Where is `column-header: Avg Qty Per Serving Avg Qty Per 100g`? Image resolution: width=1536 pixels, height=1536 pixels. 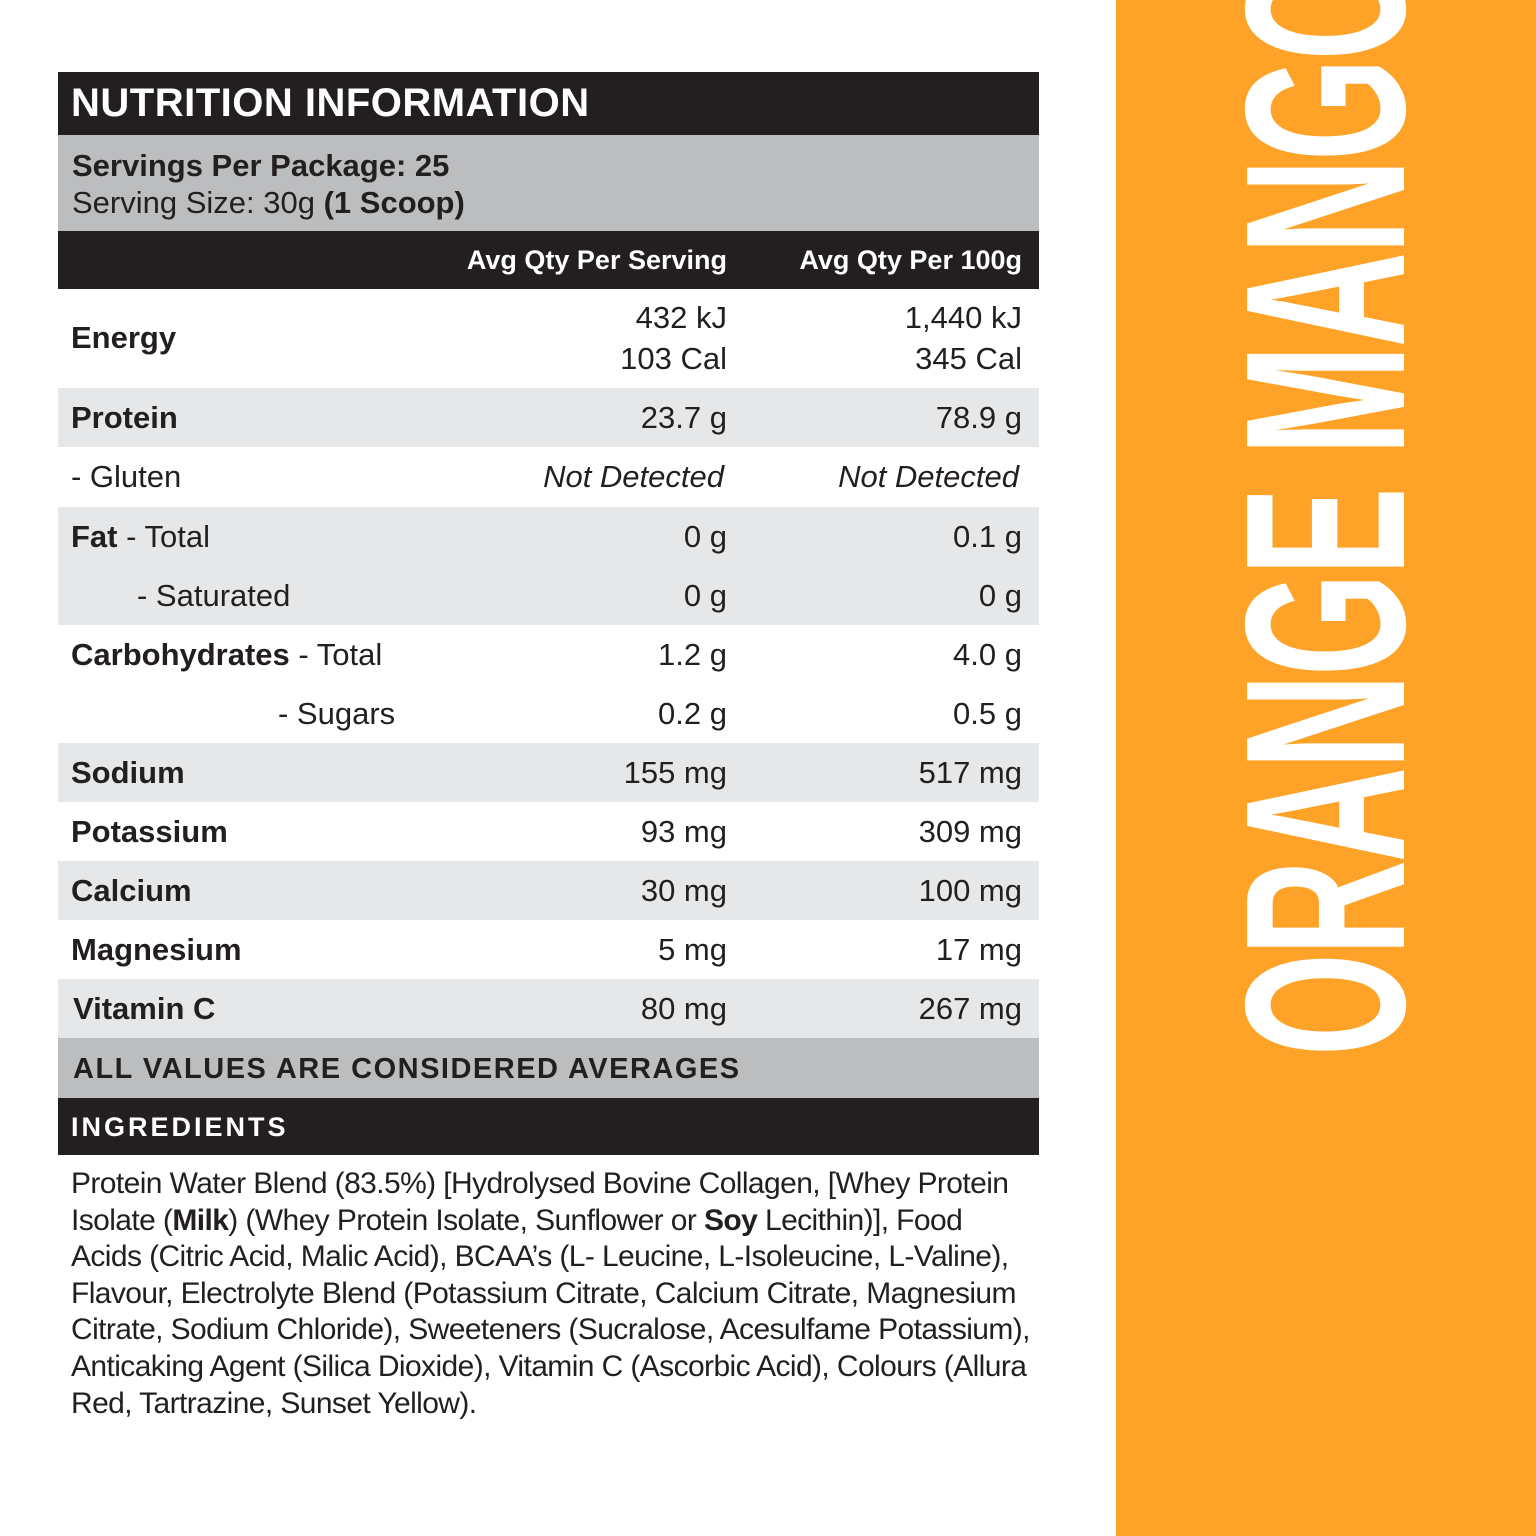 column-header: Avg Qty Per Serving Avg Qty Per 100g is located at coordinates (548, 260).